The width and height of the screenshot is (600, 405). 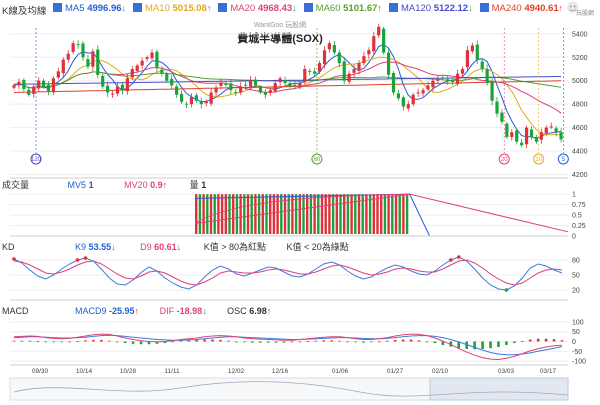 I want to click on legend-item-ma10: MA10 5015.08↑, so click(x=168, y=8).